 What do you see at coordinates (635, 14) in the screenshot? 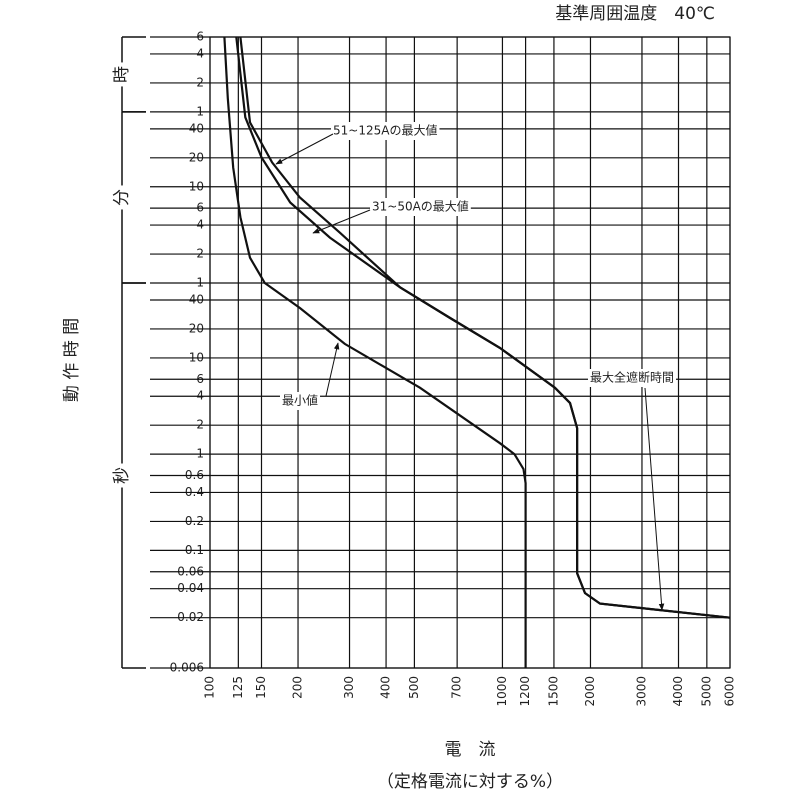
I see `chart-title: 基準周囲温度 40℃` at bounding box center [635, 14].